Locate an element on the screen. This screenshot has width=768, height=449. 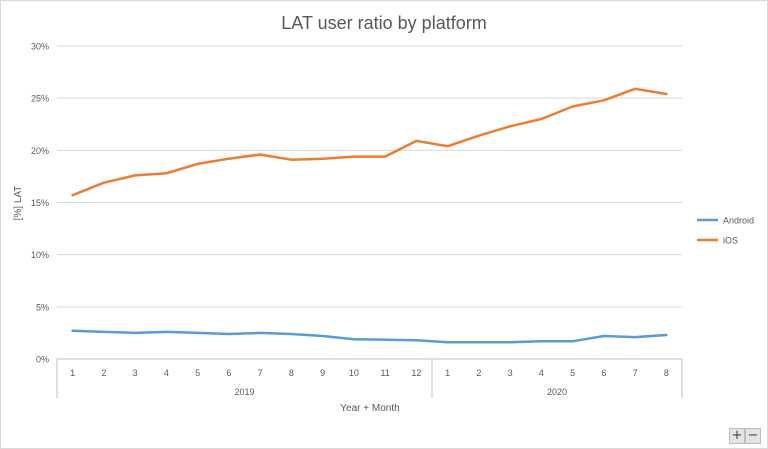
y-tick-label: 10% is located at coordinates (40, 255).